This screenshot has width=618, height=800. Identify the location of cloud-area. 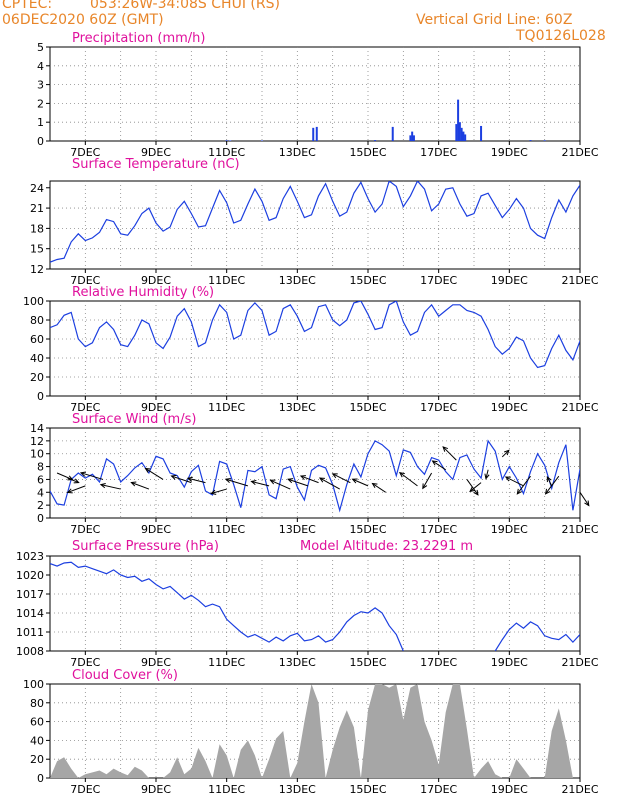
(315, 731).